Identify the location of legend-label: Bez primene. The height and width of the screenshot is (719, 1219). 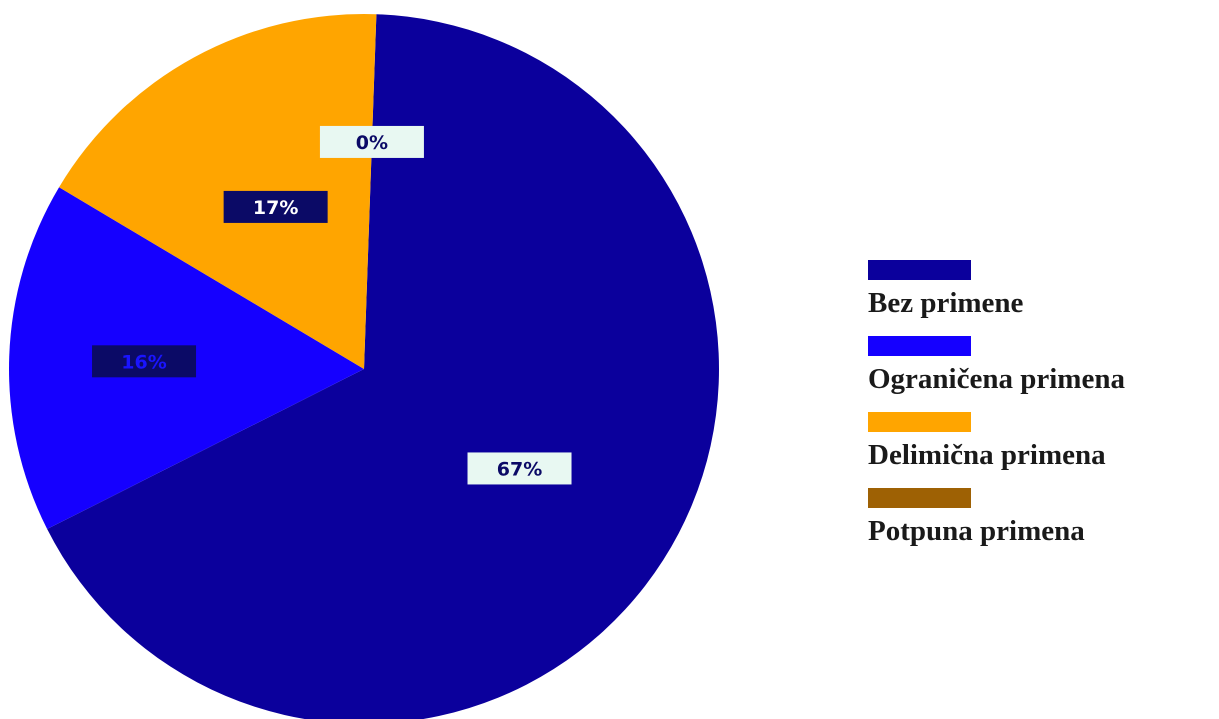
(946, 303).